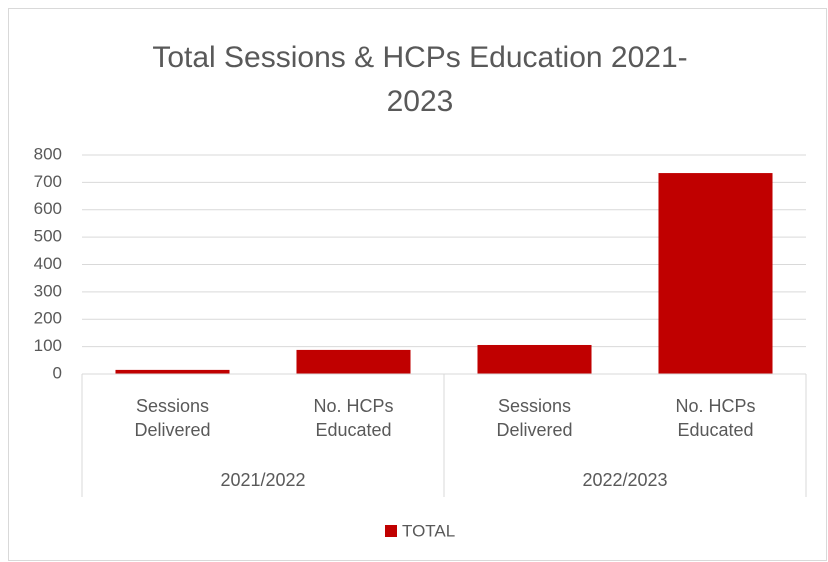 The image size is (828, 562). I want to click on y-tick-label: 400, so click(48, 263).